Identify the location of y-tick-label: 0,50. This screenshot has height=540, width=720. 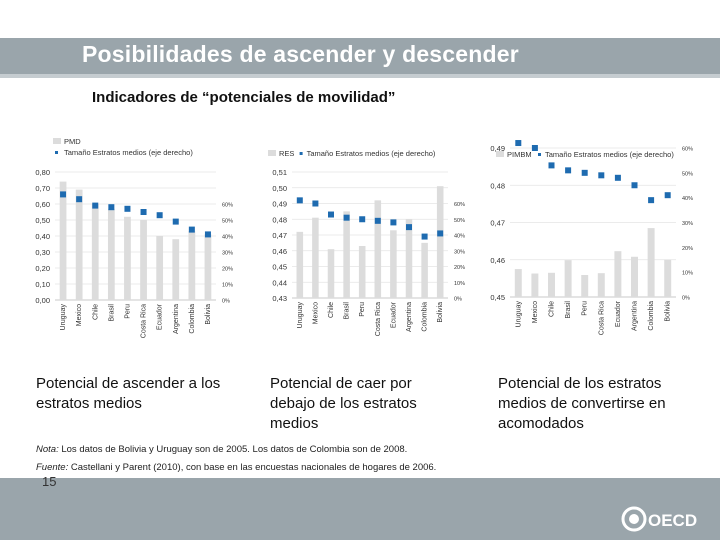
(279, 188).